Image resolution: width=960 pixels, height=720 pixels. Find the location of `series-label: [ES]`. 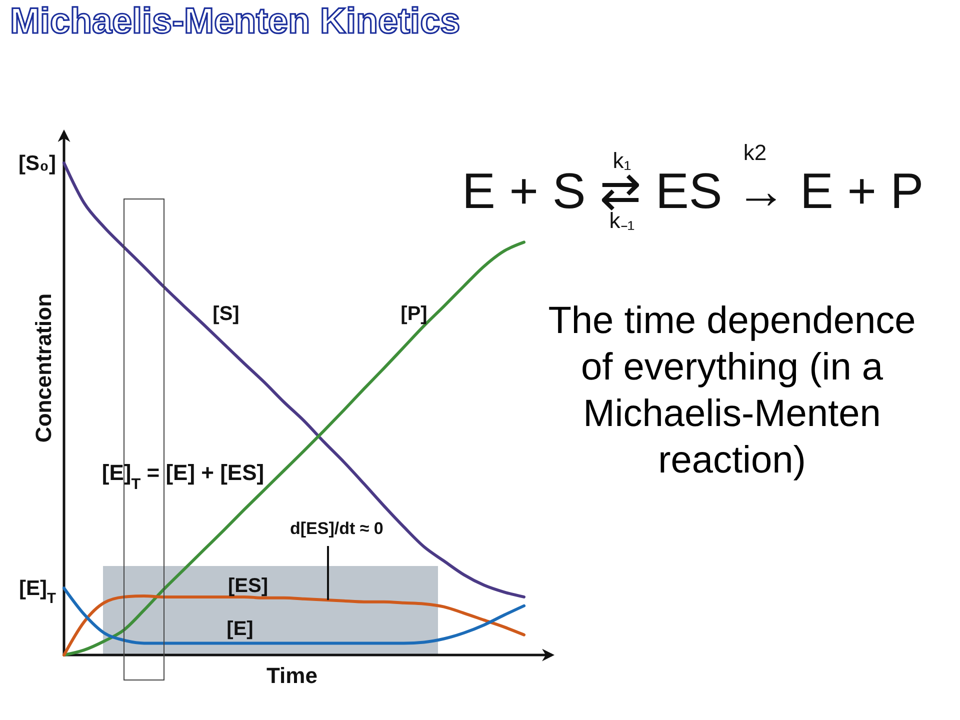

series-label: [ES] is located at coordinates (248, 586).